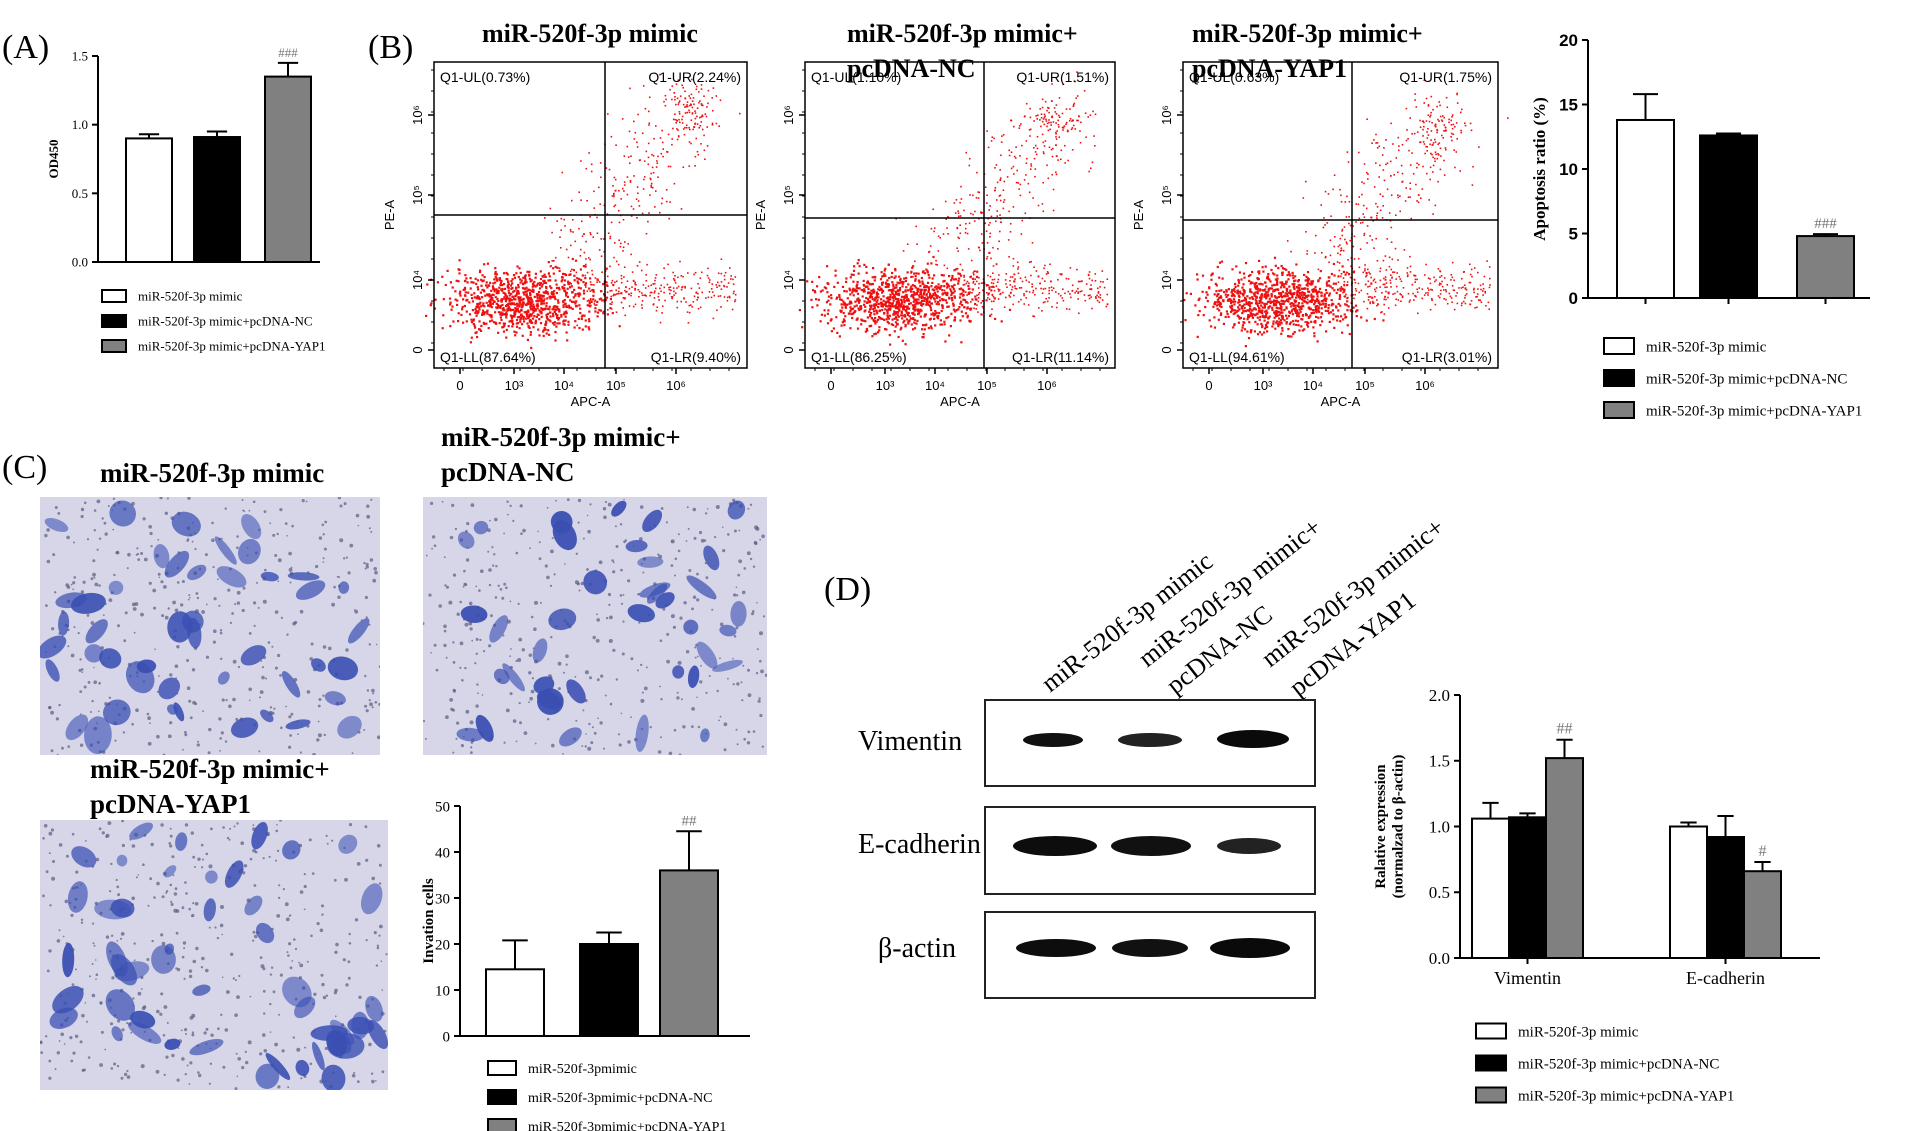  What do you see at coordinates (760, 215) in the screenshot?
I see `flow-plot-2-y-axis-title: PE-A` at bounding box center [760, 215].